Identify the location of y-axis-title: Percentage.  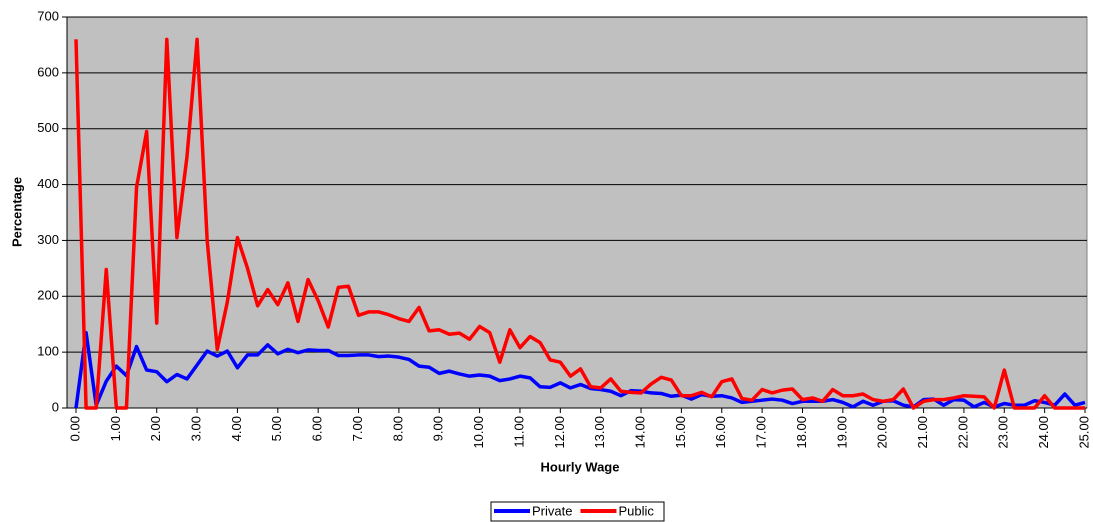
(16, 212).